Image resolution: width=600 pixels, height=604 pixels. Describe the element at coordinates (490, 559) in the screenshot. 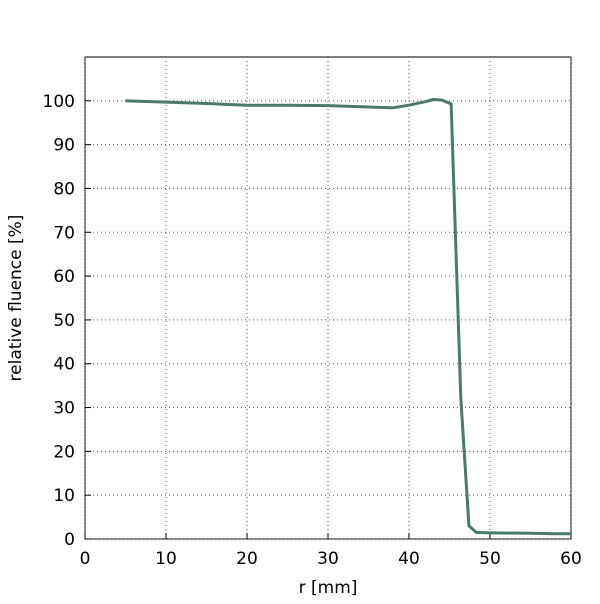

I see `x-tick-label: 50` at that location.